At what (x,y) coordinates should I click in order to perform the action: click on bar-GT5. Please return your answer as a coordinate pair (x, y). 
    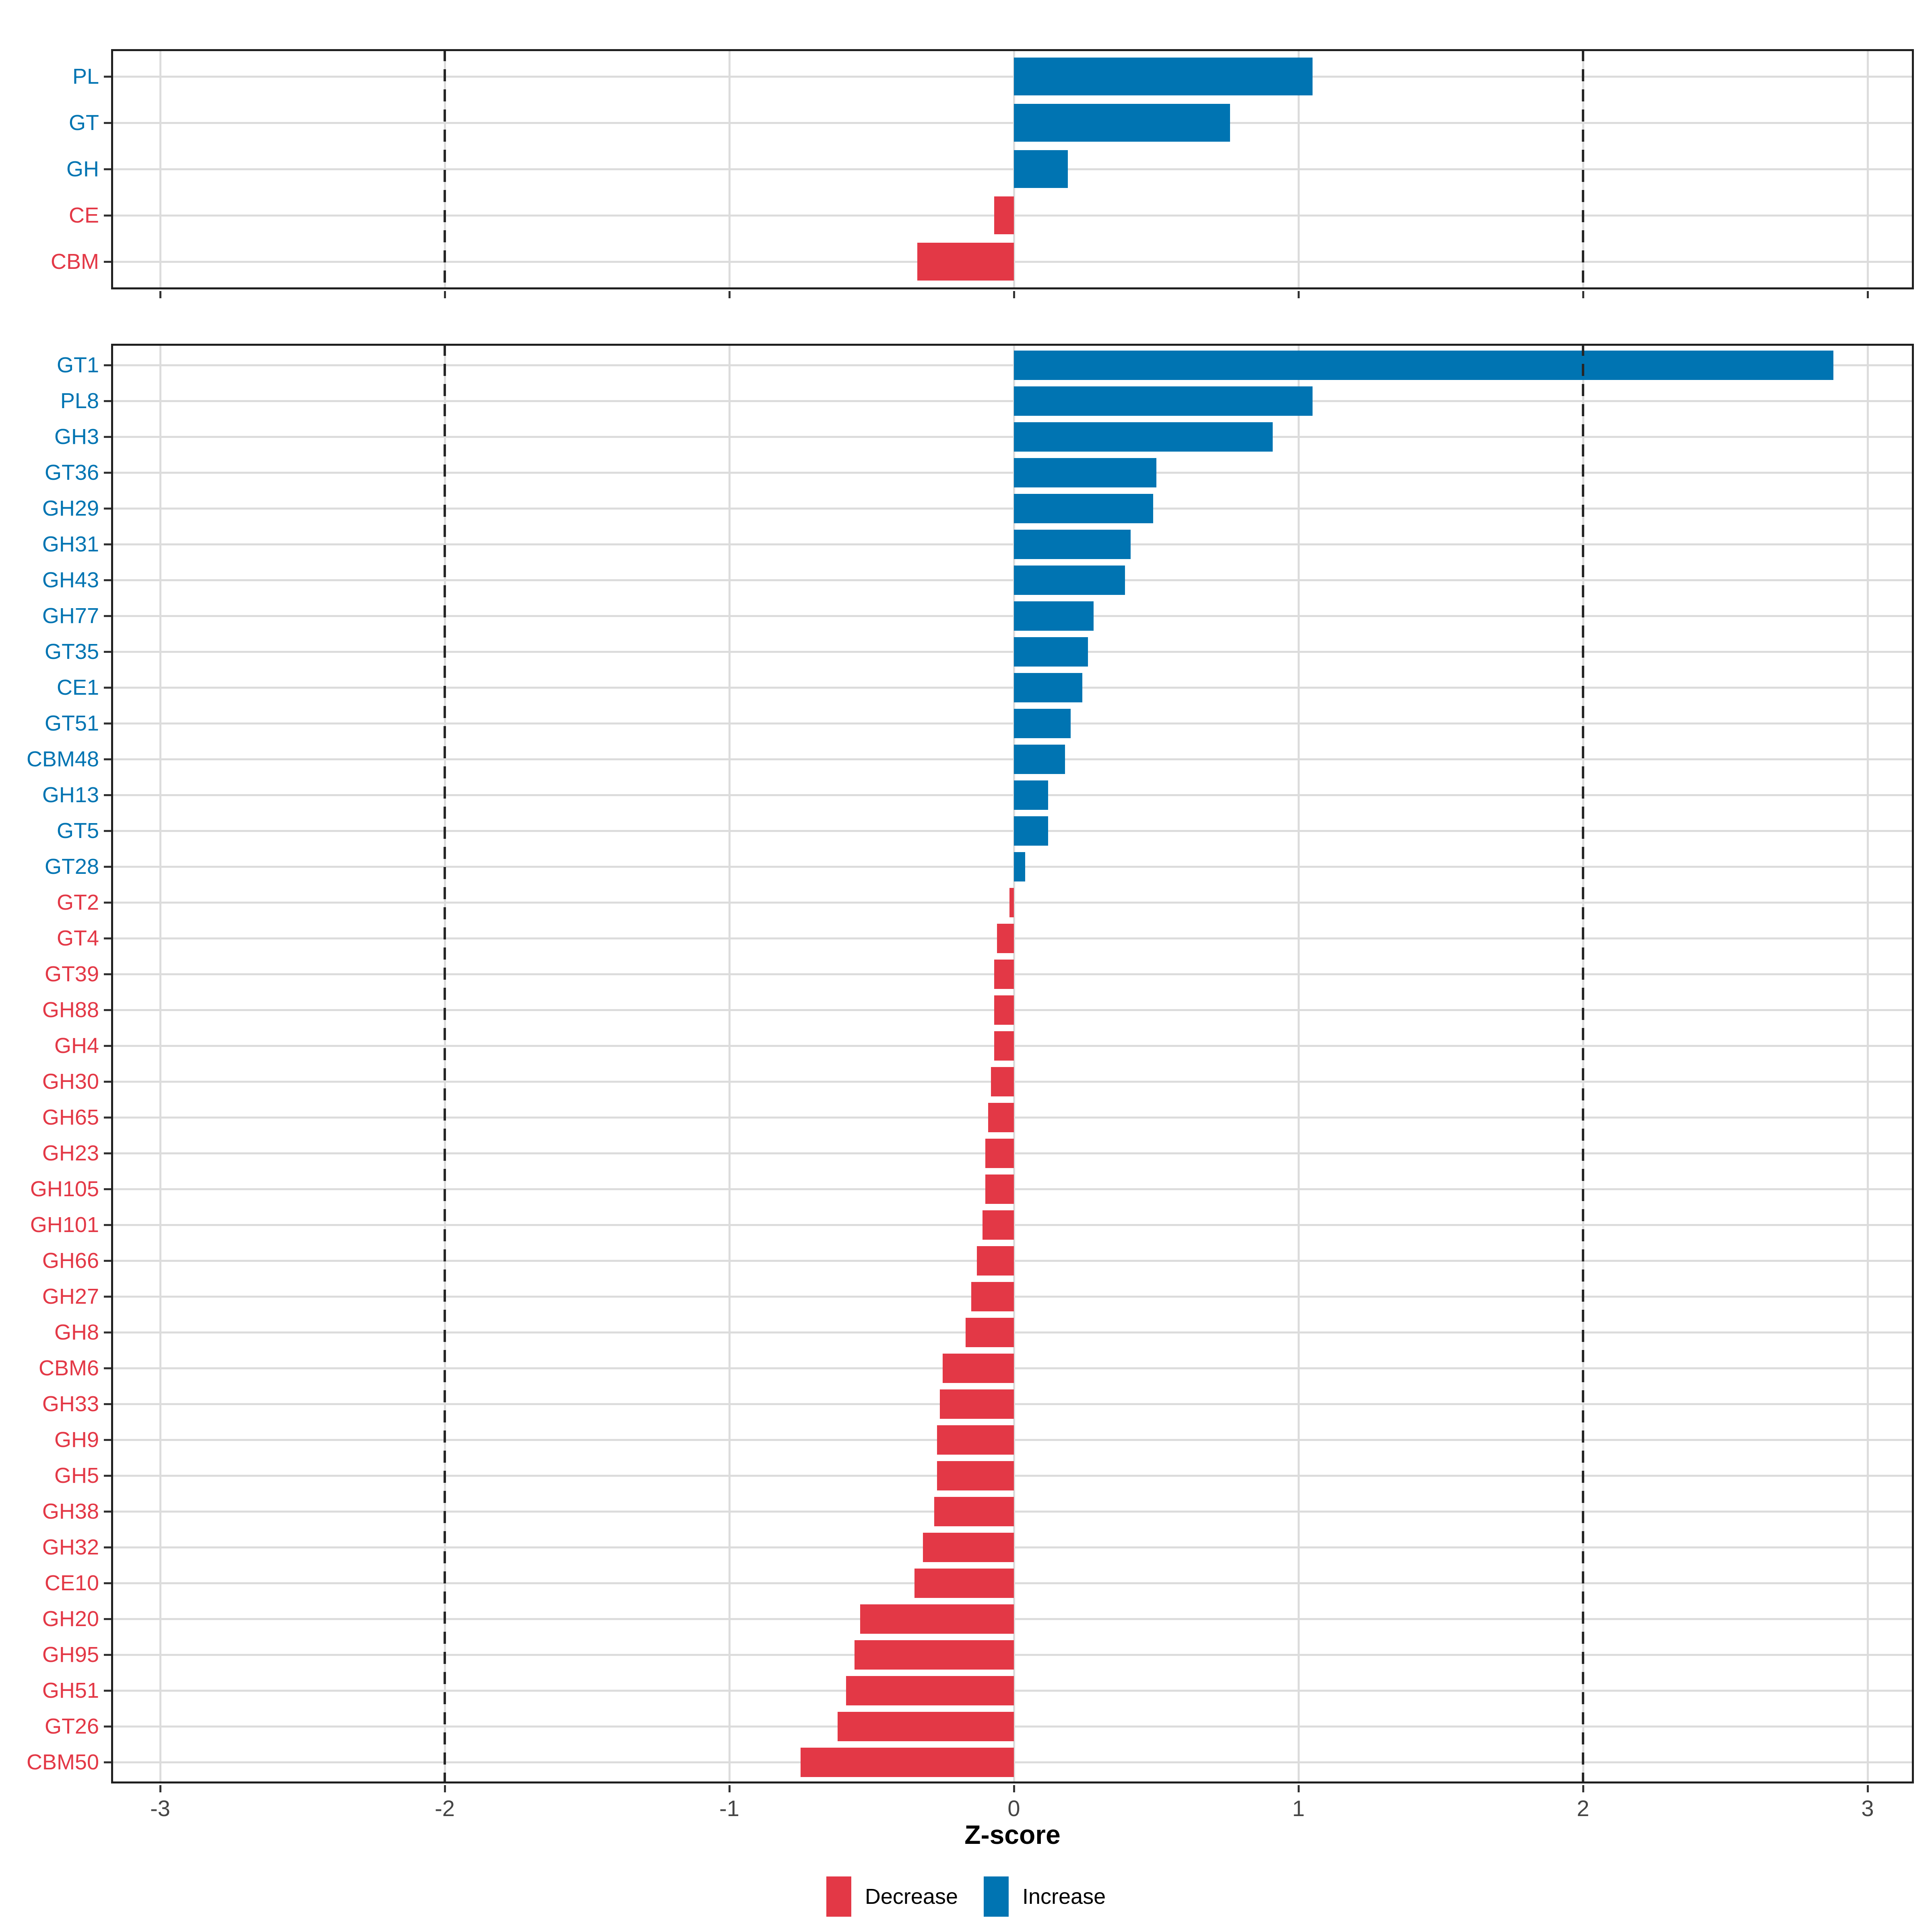
    Looking at the image, I should click on (1031, 831).